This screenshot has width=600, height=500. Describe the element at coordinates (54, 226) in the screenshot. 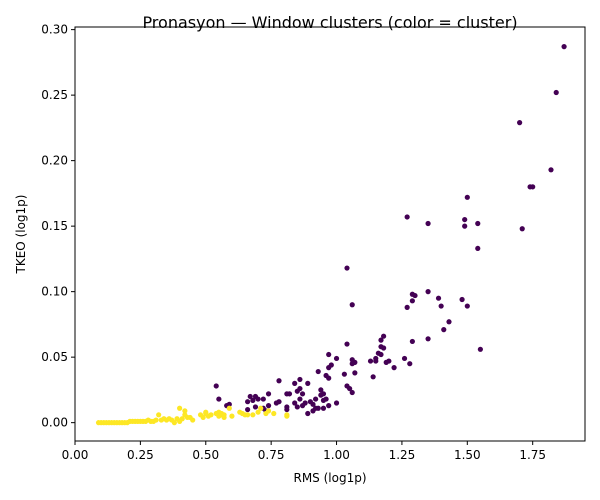

I see `y-tick-label: 0.15` at that location.